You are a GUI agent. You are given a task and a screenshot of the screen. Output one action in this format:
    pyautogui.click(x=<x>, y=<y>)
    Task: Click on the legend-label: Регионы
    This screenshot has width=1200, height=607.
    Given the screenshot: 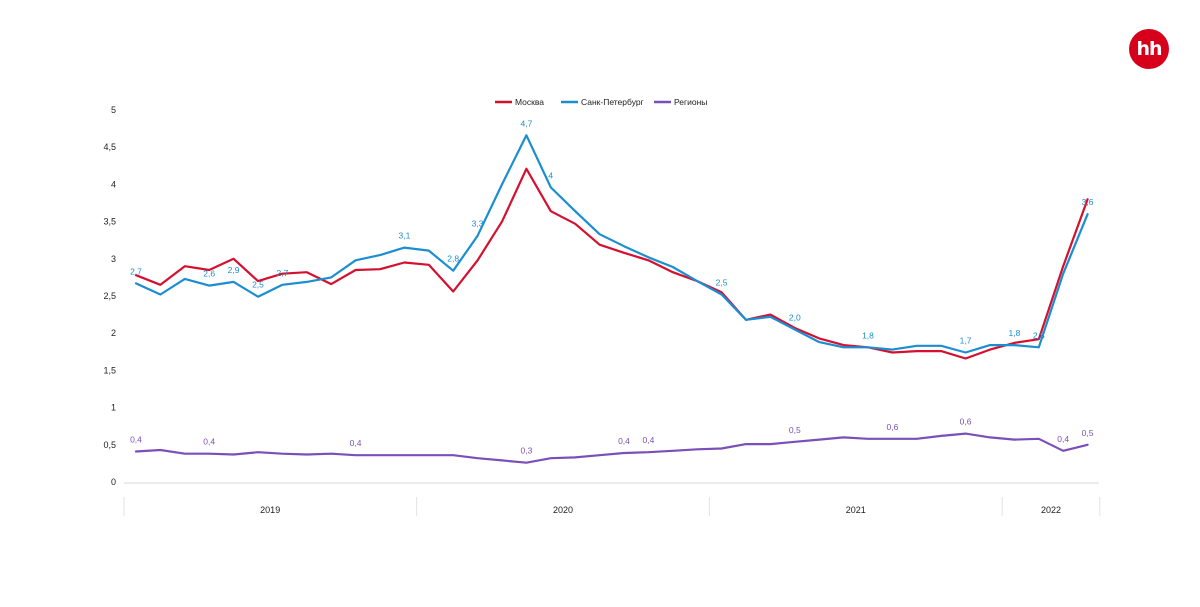 What is the action you would take?
    pyautogui.click(x=690, y=102)
    